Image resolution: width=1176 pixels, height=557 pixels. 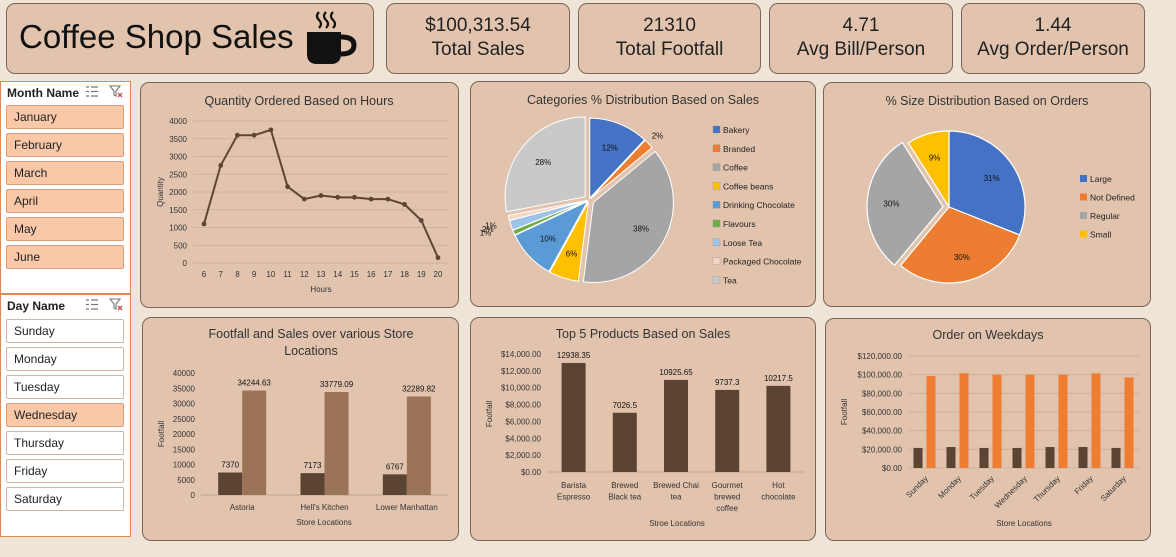 I want to click on legend-label: Regular, so click(x=1105, y=216).